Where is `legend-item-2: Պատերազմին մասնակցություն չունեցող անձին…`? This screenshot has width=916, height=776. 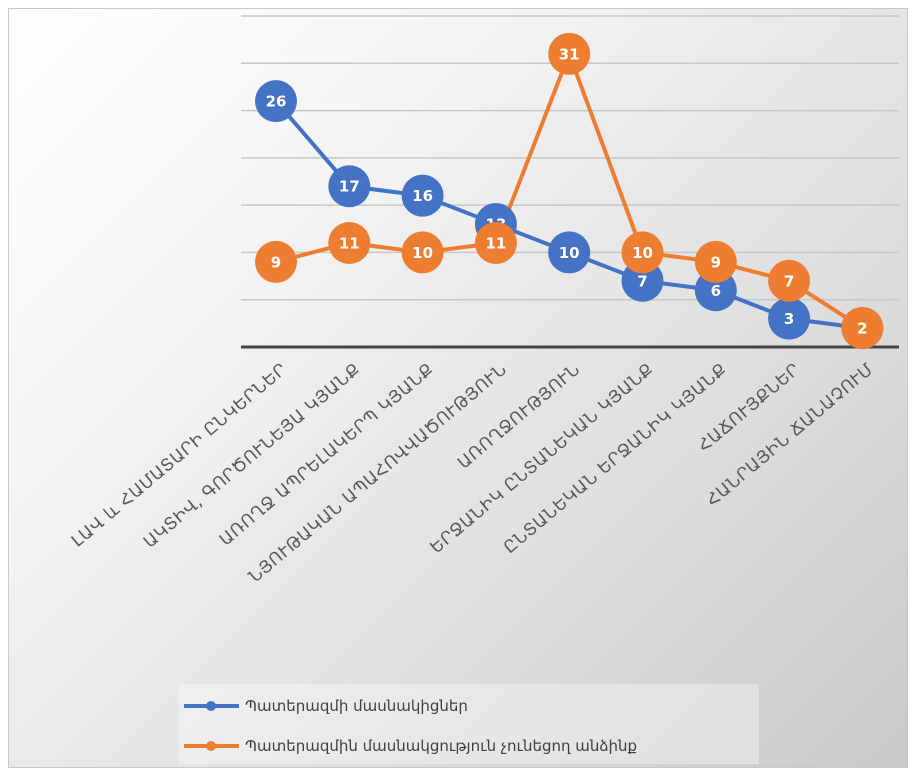
legend-item-2: Պատերազմին մասնակցություն չունեցող անձին… is located at coordinates (410, 746).